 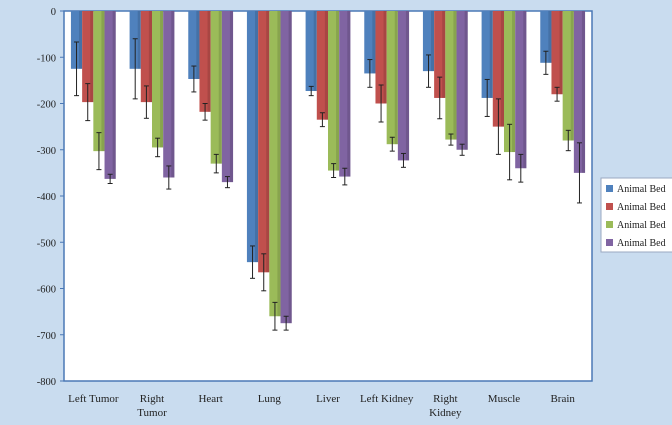 I want to click on x-tick-label: Brain, so click(x=562, y=399).